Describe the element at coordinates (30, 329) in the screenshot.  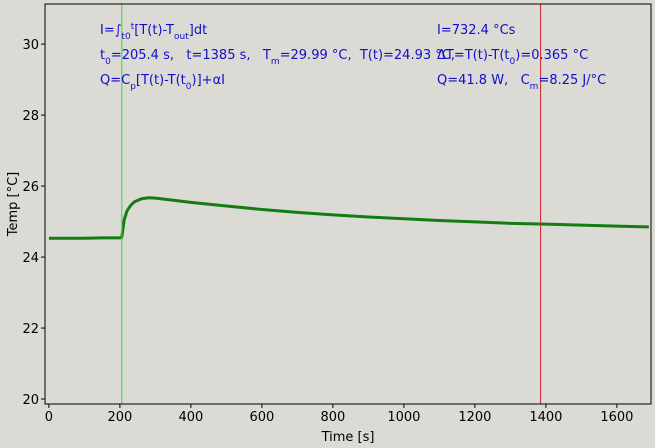
I see `y-tick-label: 22` at that location.